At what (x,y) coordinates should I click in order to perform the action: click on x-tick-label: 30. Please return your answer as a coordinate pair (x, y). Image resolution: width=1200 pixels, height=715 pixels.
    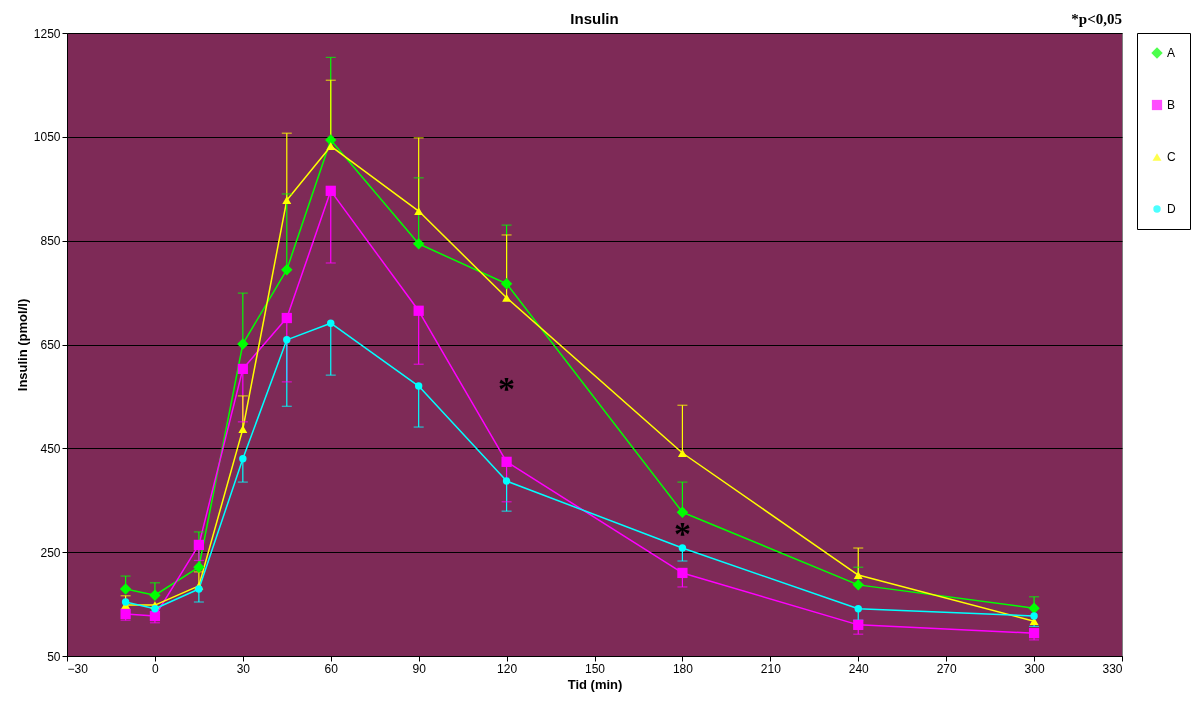
    Looking at the image, I should click on (243, 668).